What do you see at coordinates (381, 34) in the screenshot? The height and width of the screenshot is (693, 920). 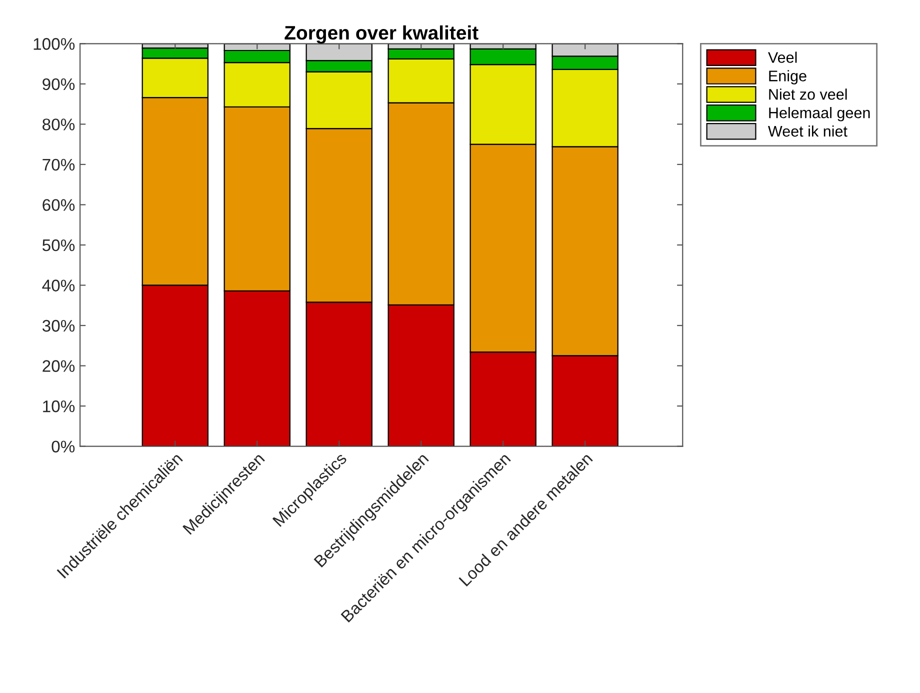 I see `chart-title: Zorgen over kwaliteit` at bounding box center [381, 34].